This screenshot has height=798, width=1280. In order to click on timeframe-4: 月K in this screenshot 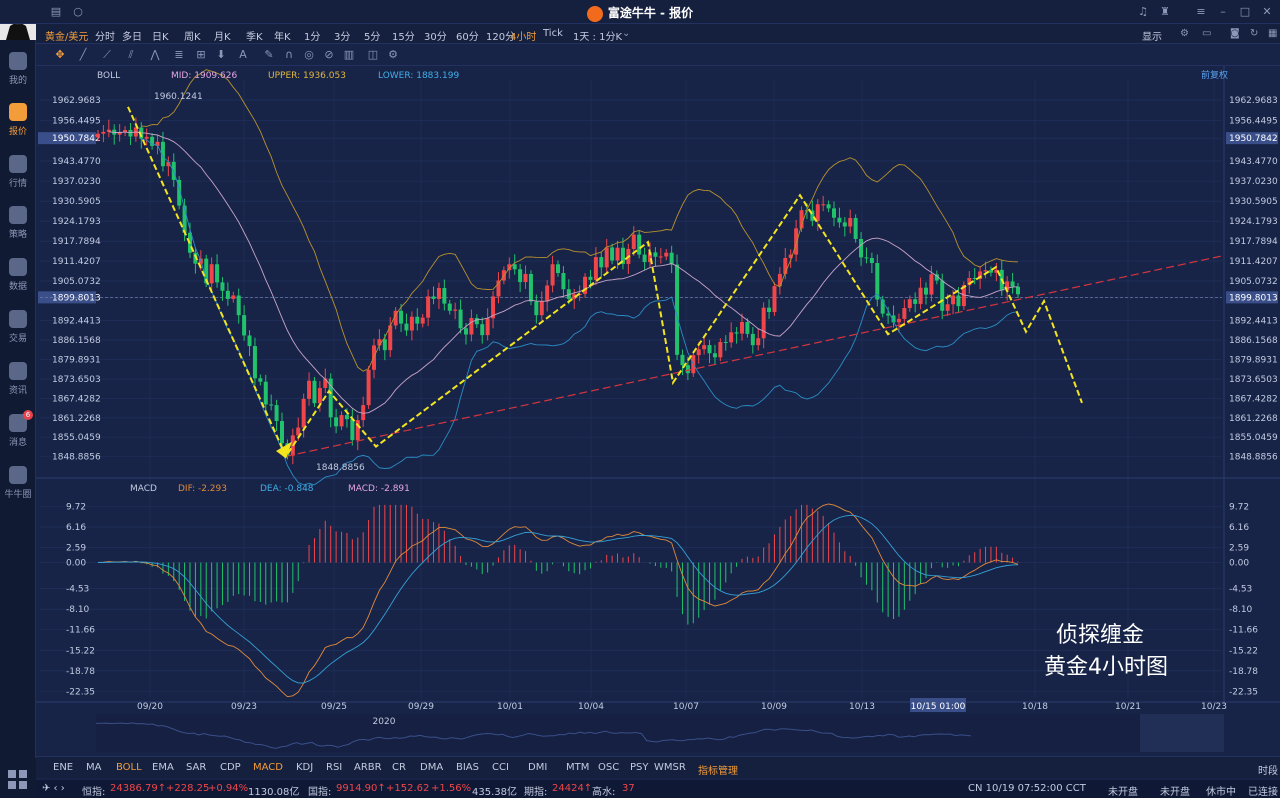, I will do `click(222, 37)`.